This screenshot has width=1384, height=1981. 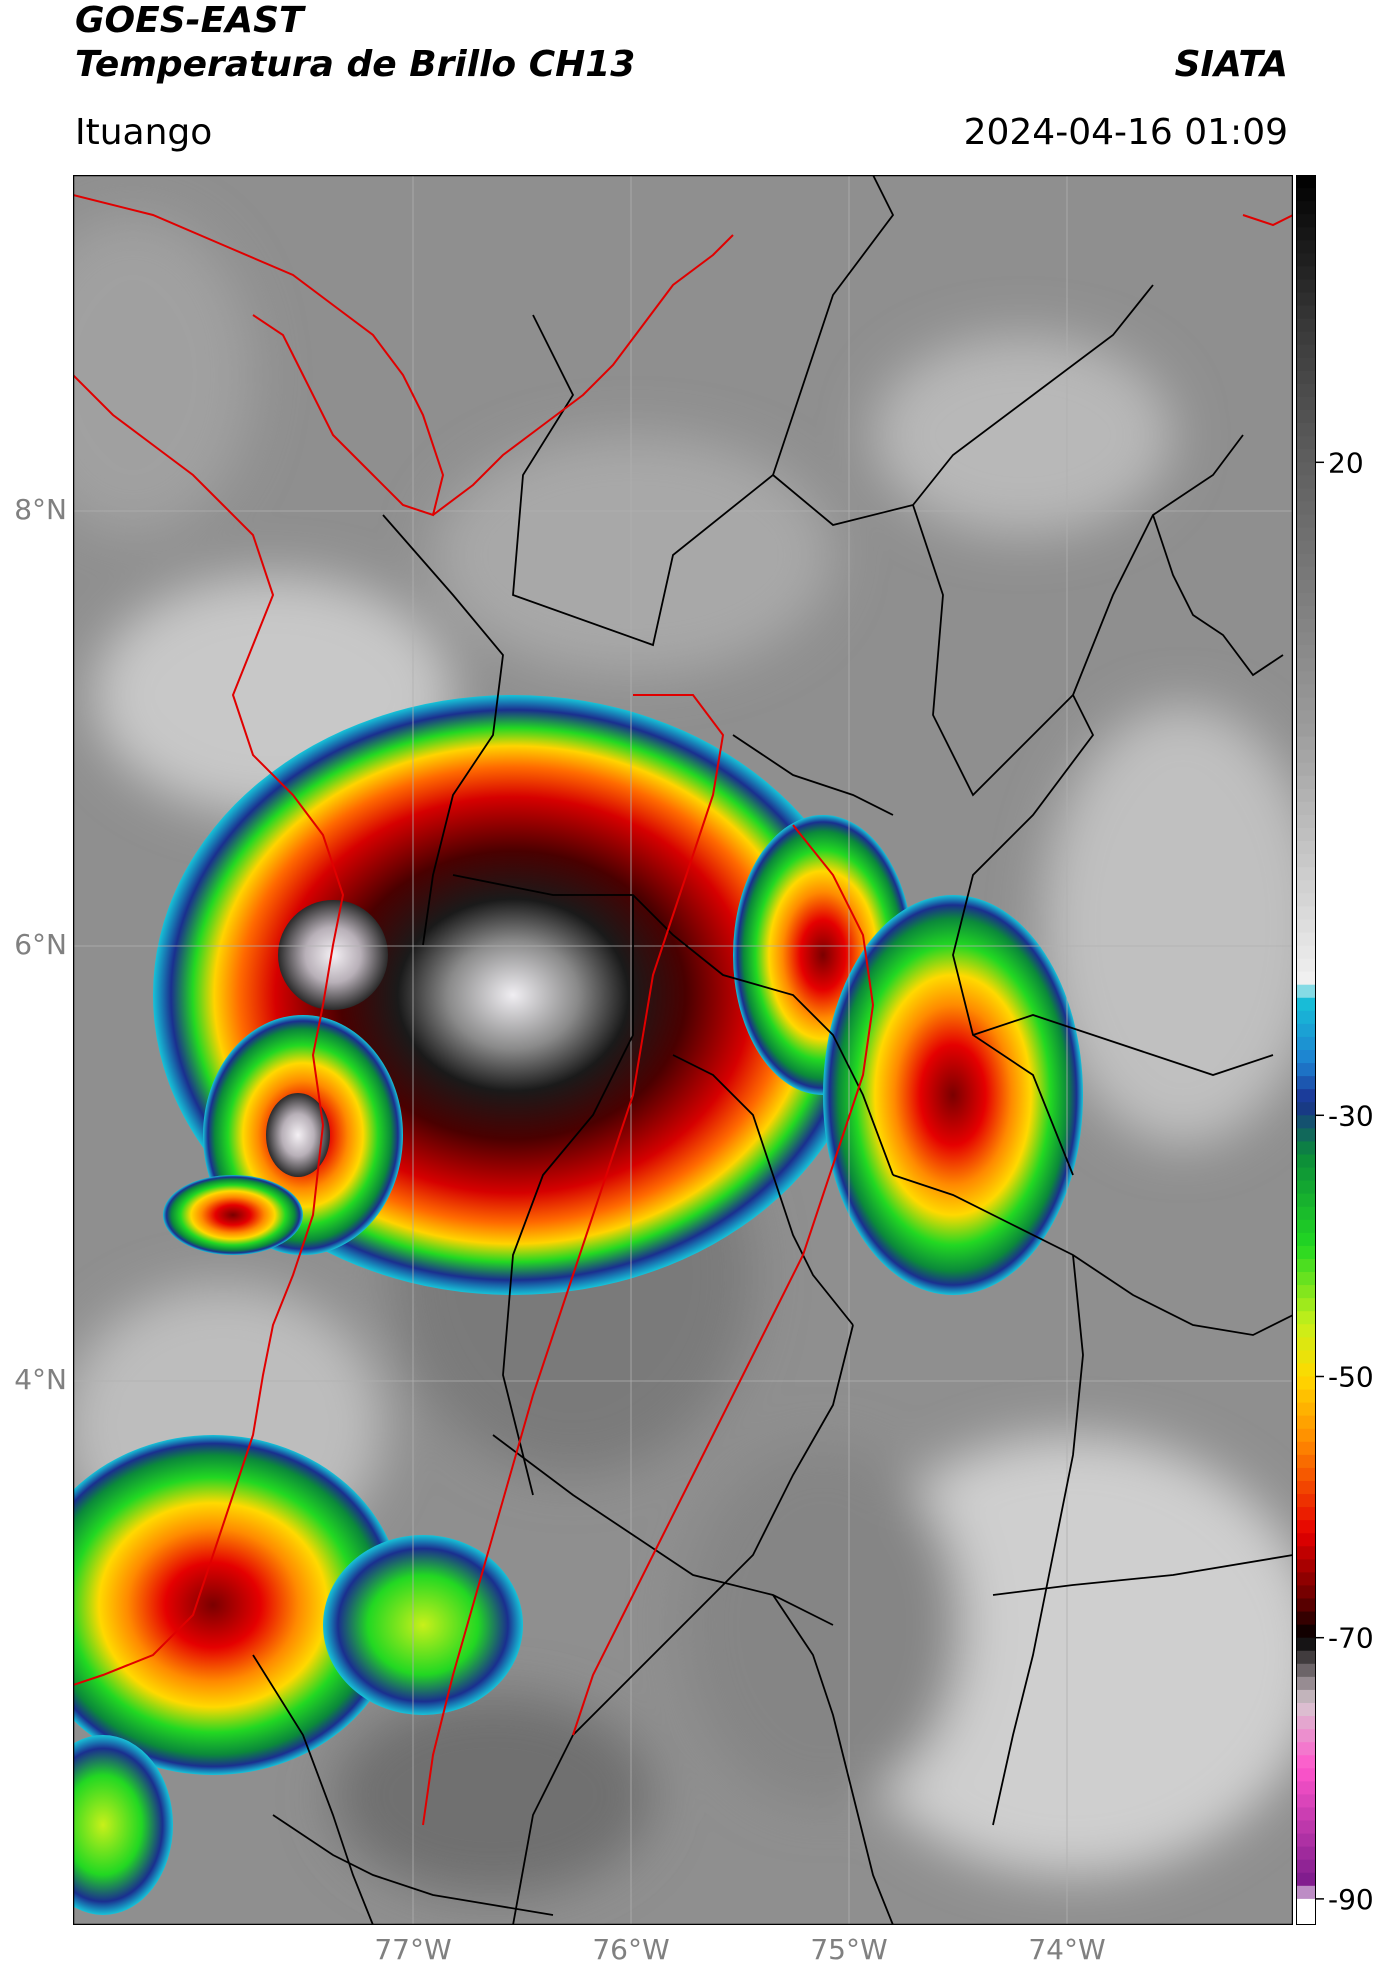 I want to click on longitude-tick-label: 75°W, so click(x=849, y=1949).